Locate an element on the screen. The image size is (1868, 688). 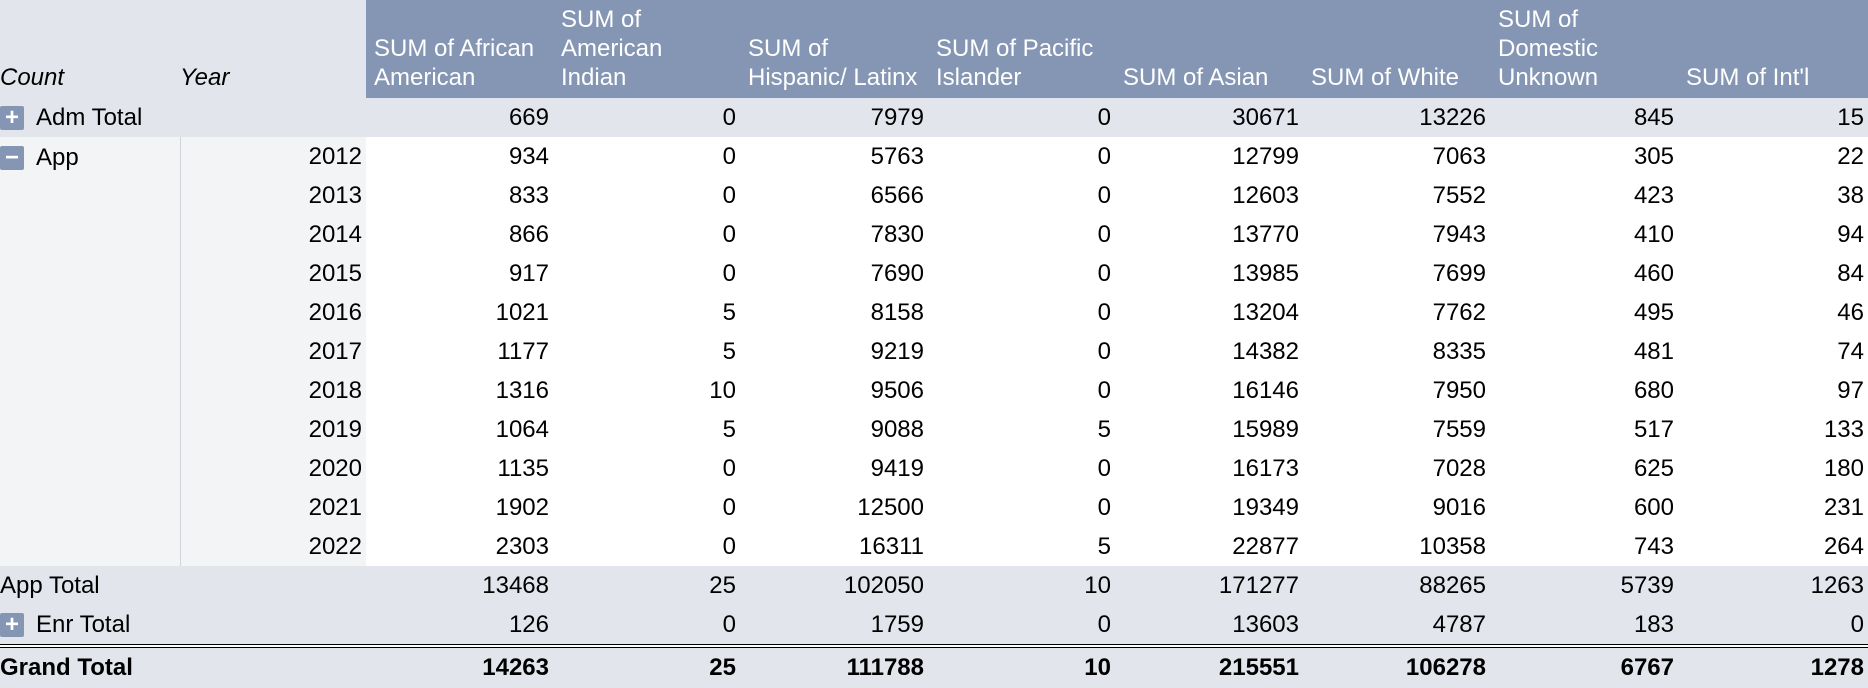
enr-total-label-cell: + Enr Total is located at coordinates (183, 625).